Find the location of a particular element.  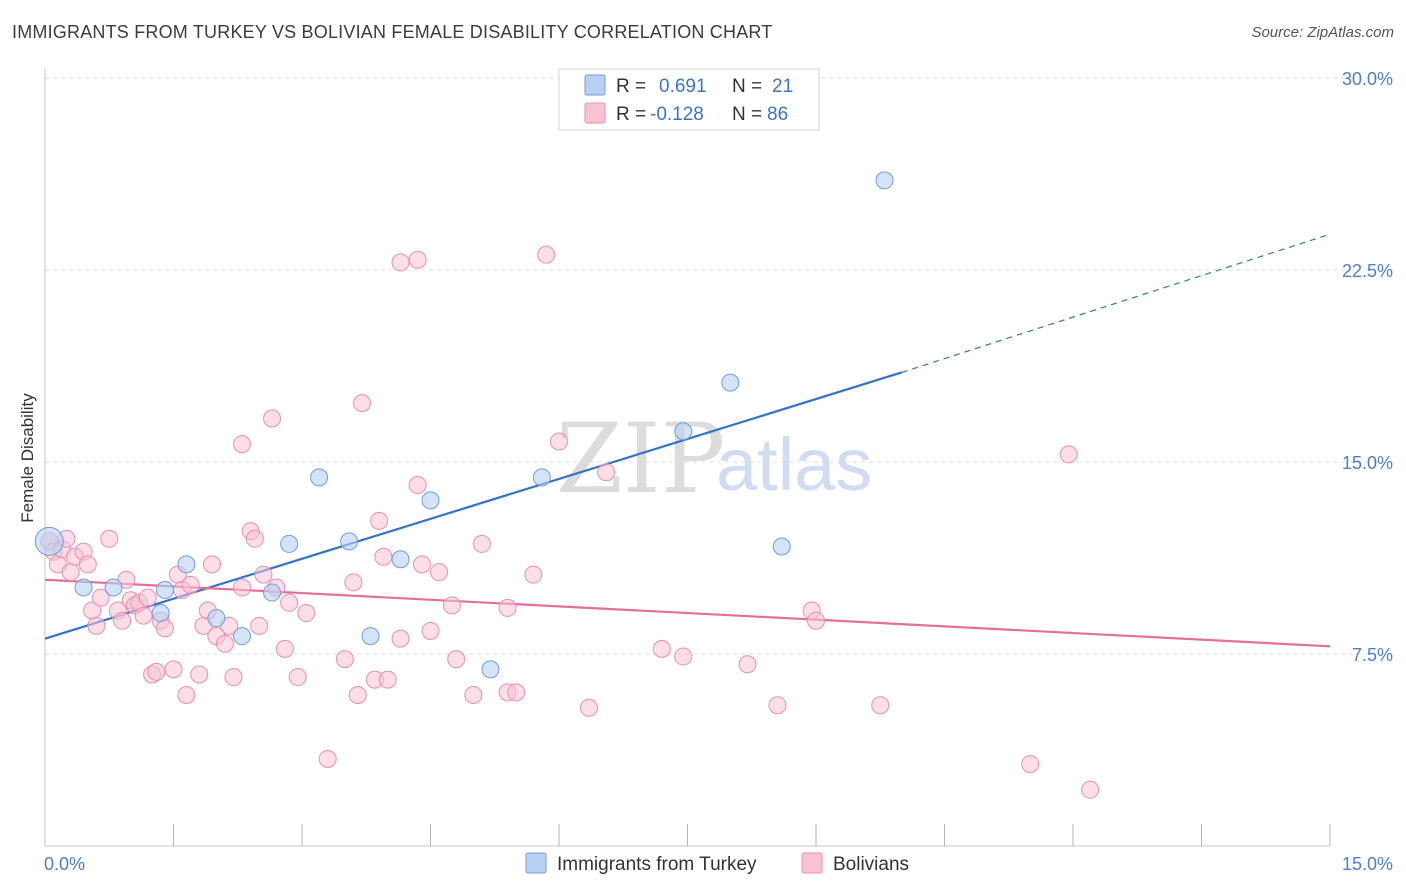

legend-r-value-bolivia: -0.128 is located at coordinates (677, 114).